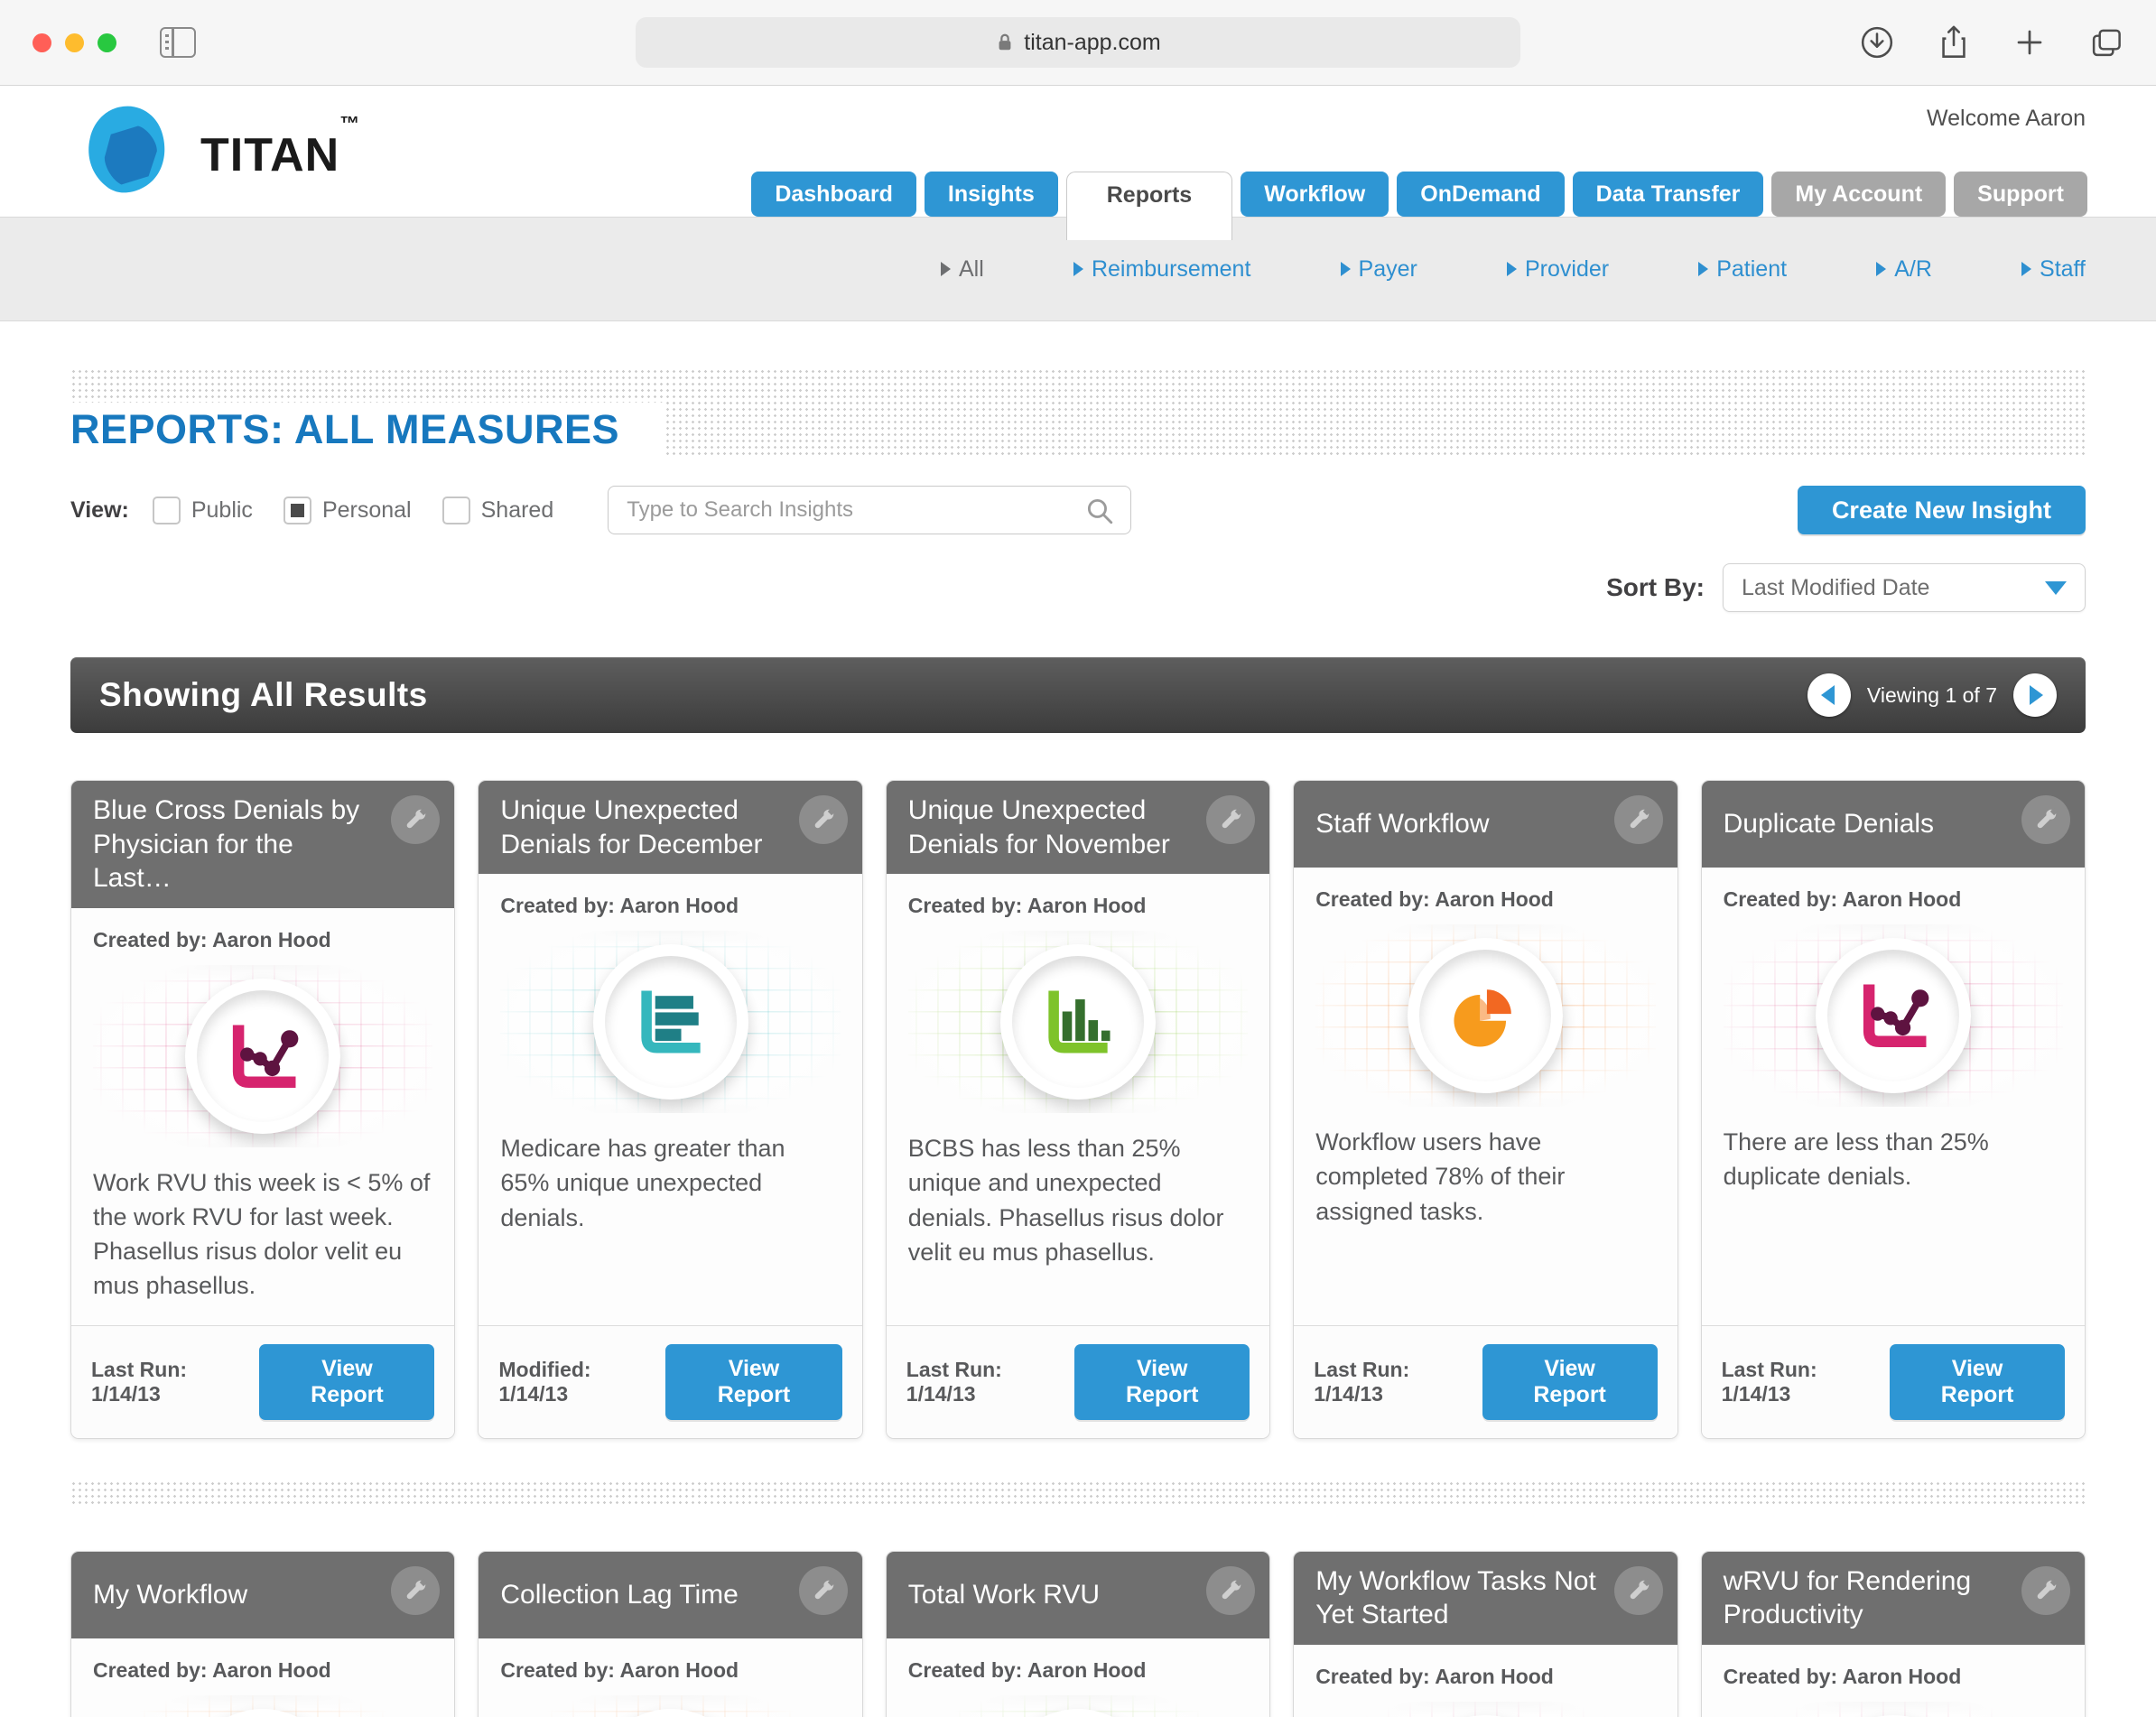 The width and height of the screenshot is (2156, 1717). I want to click on row-divider, so click(1078, 1492).